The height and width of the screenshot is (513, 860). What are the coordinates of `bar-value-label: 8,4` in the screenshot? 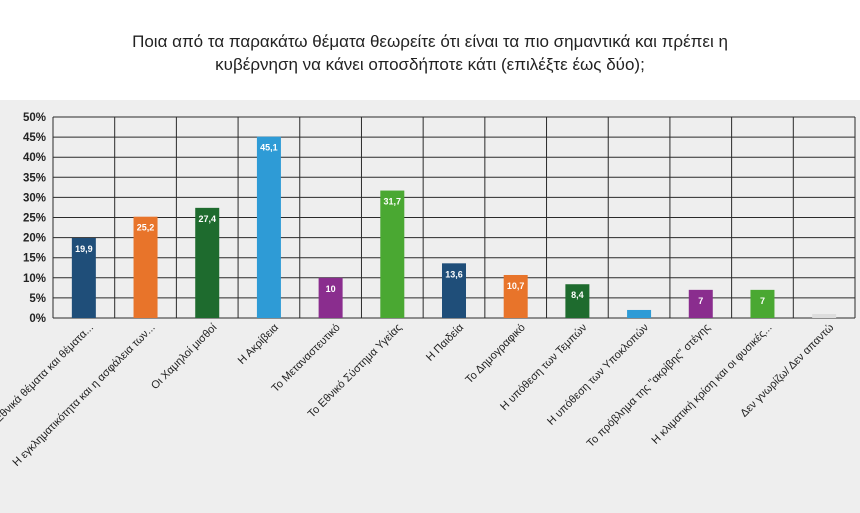 It's located at (577, 295).